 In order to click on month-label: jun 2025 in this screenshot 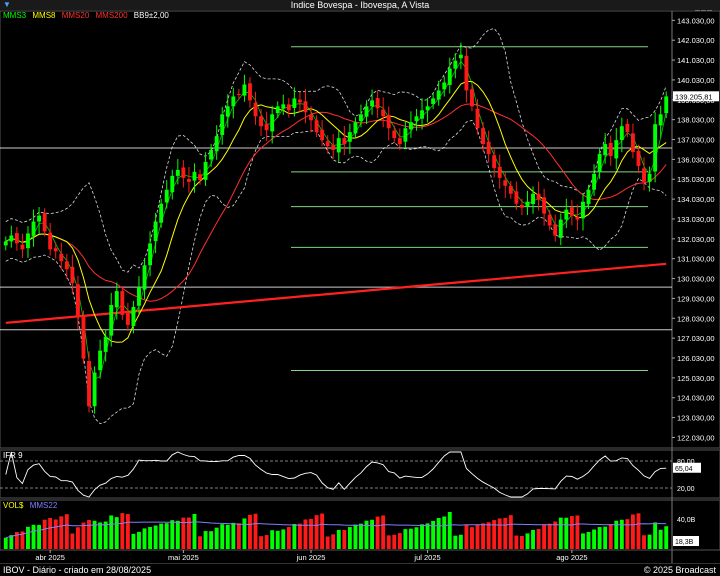, I will do `click(311, 557)`.